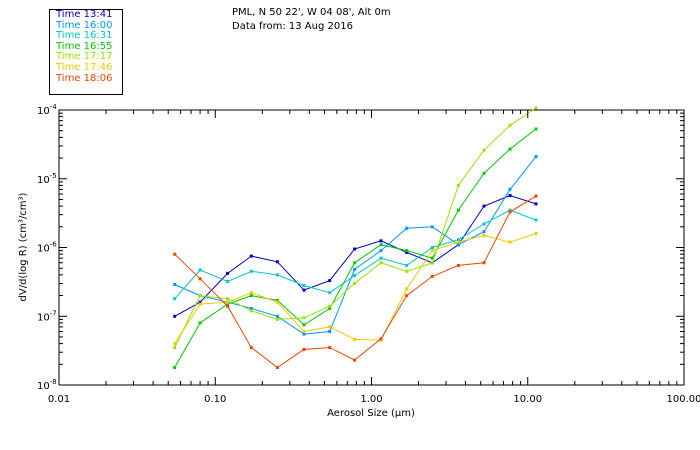  I want to click on y-tick-exponent: -5, so click(53, 176).